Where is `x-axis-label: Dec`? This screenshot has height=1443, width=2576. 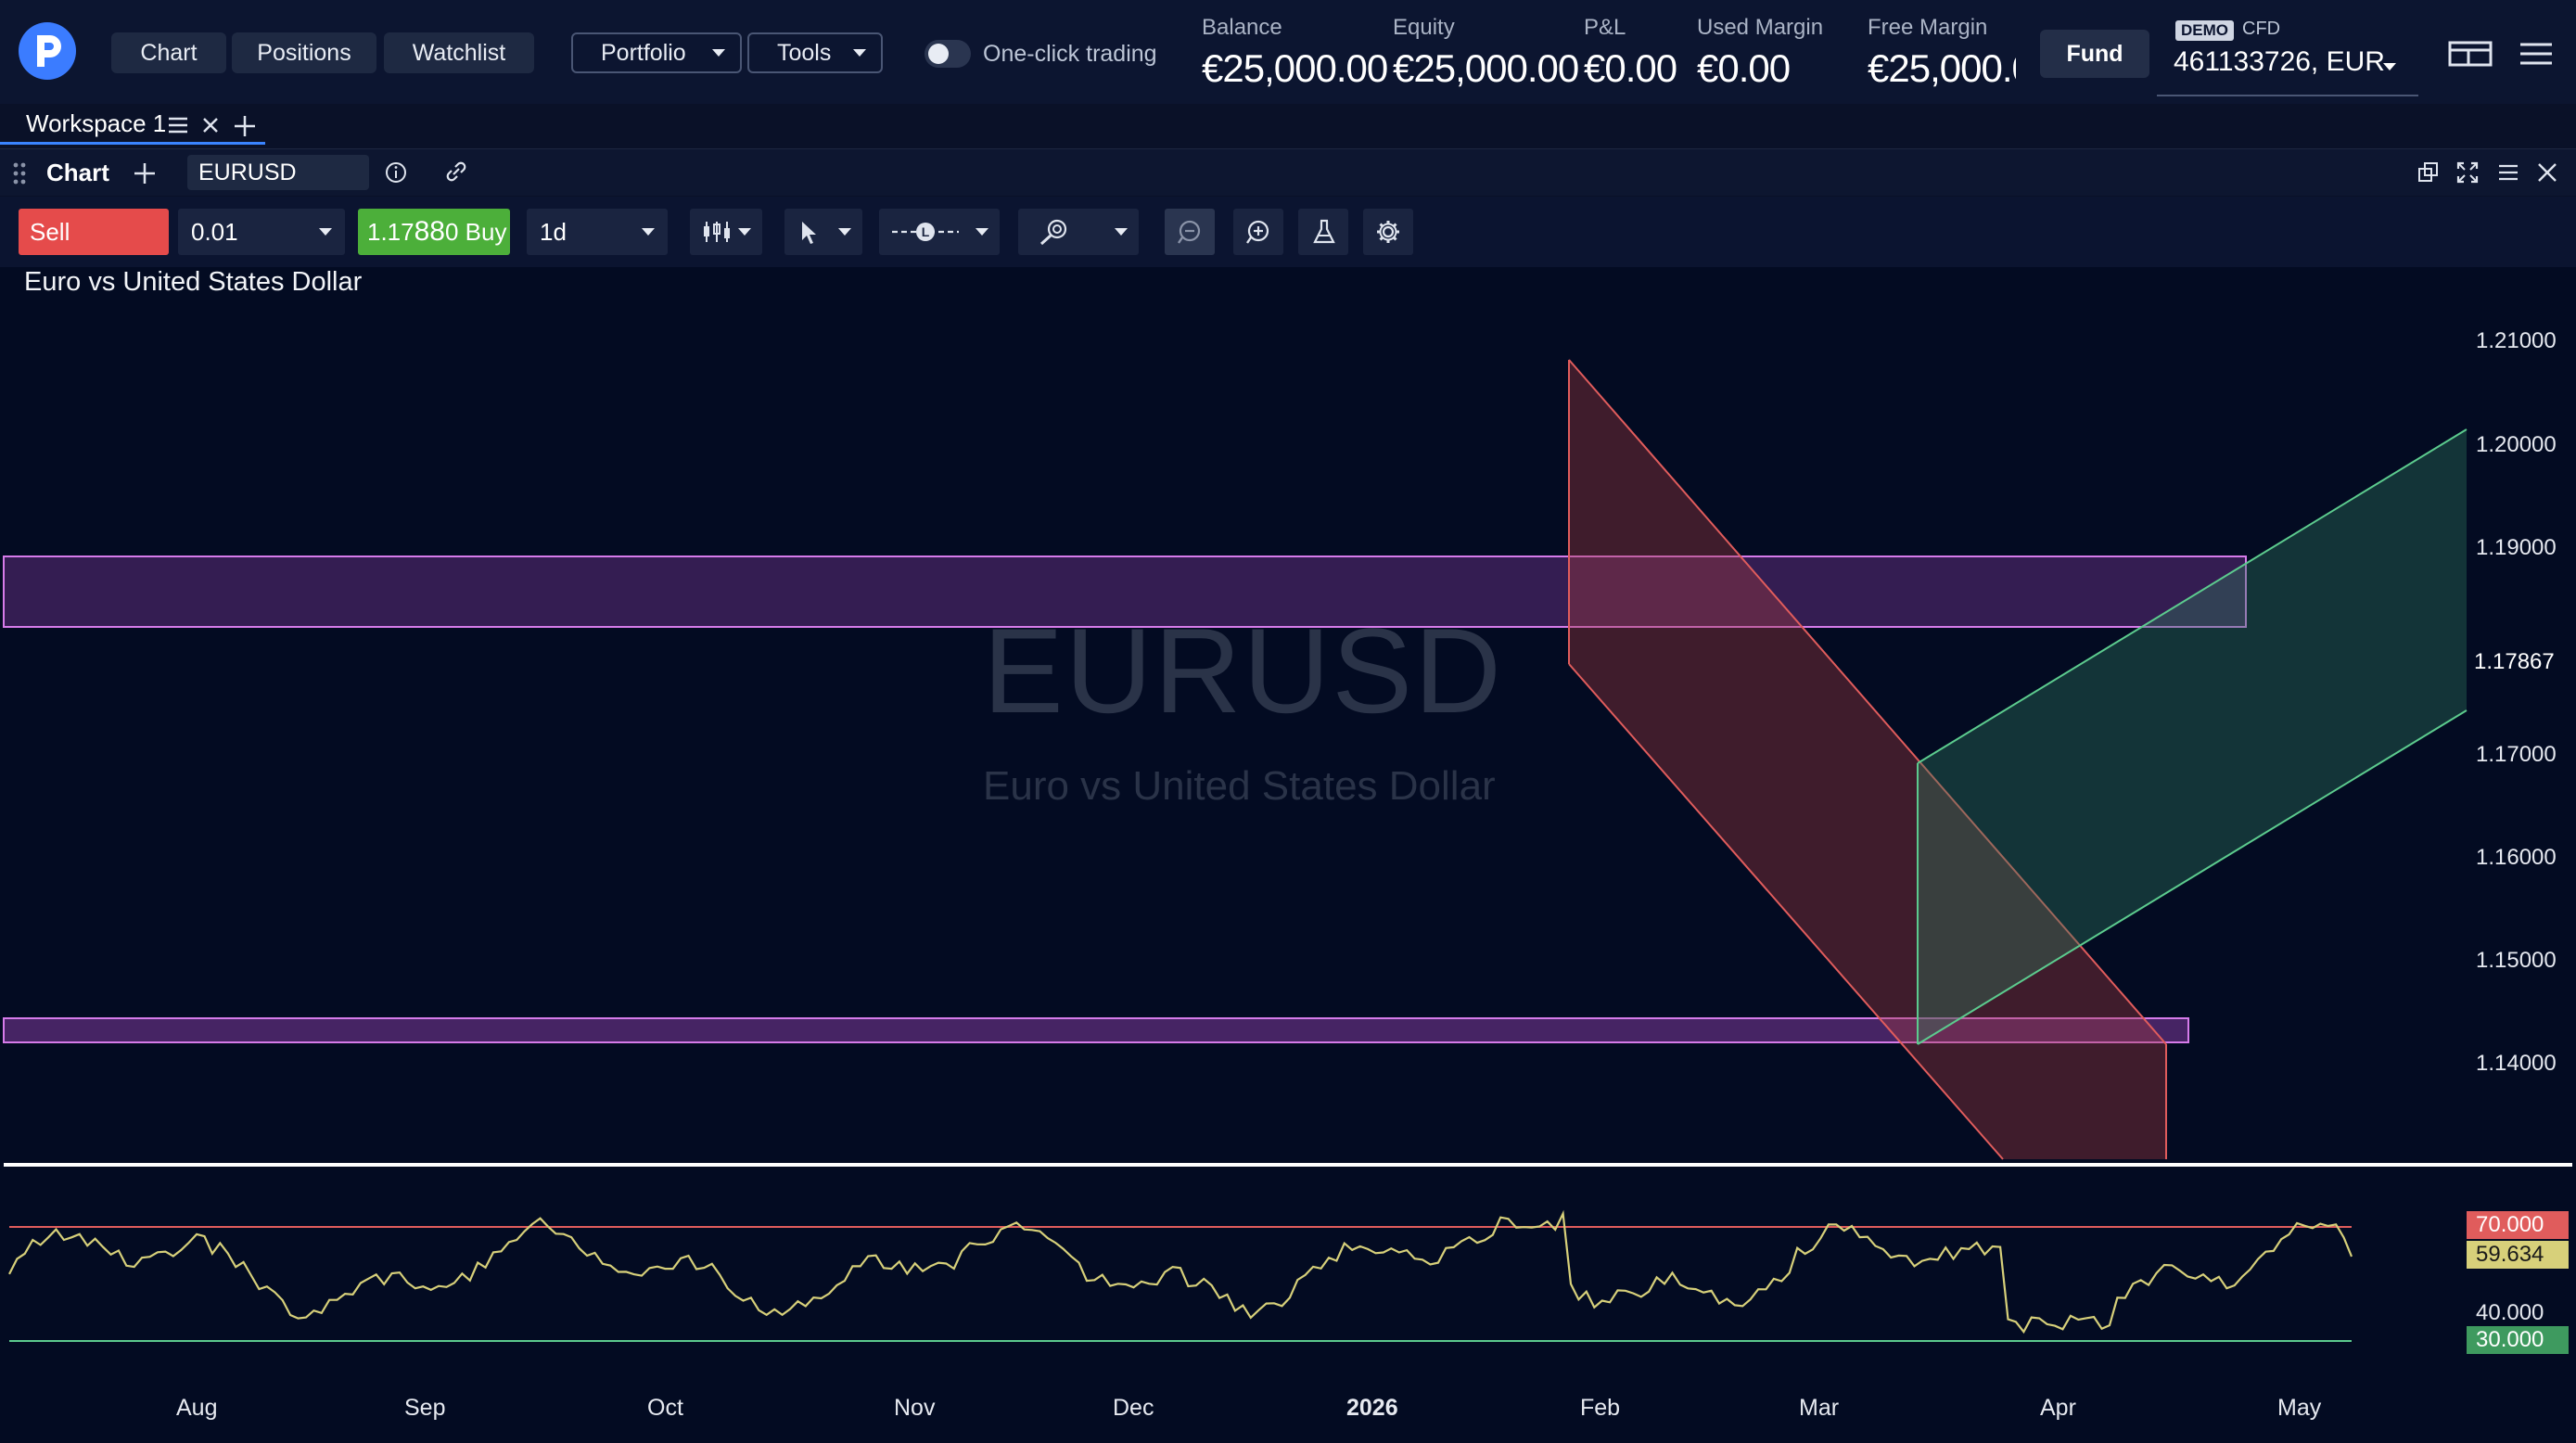
x-axis-label: Dec is located at coordinates (1133, 1408).